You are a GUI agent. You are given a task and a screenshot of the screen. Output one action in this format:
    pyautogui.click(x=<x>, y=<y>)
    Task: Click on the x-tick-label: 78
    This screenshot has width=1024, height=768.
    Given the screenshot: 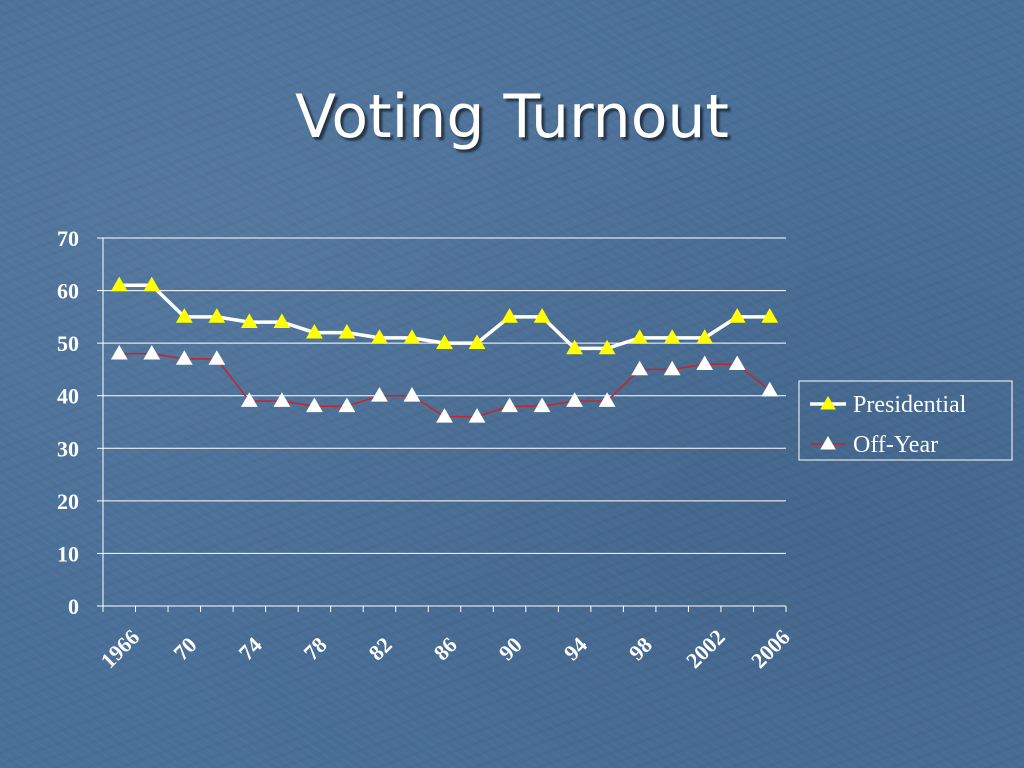 What is the action you would take?
    pyautogui.click(x=314, y=648)
    